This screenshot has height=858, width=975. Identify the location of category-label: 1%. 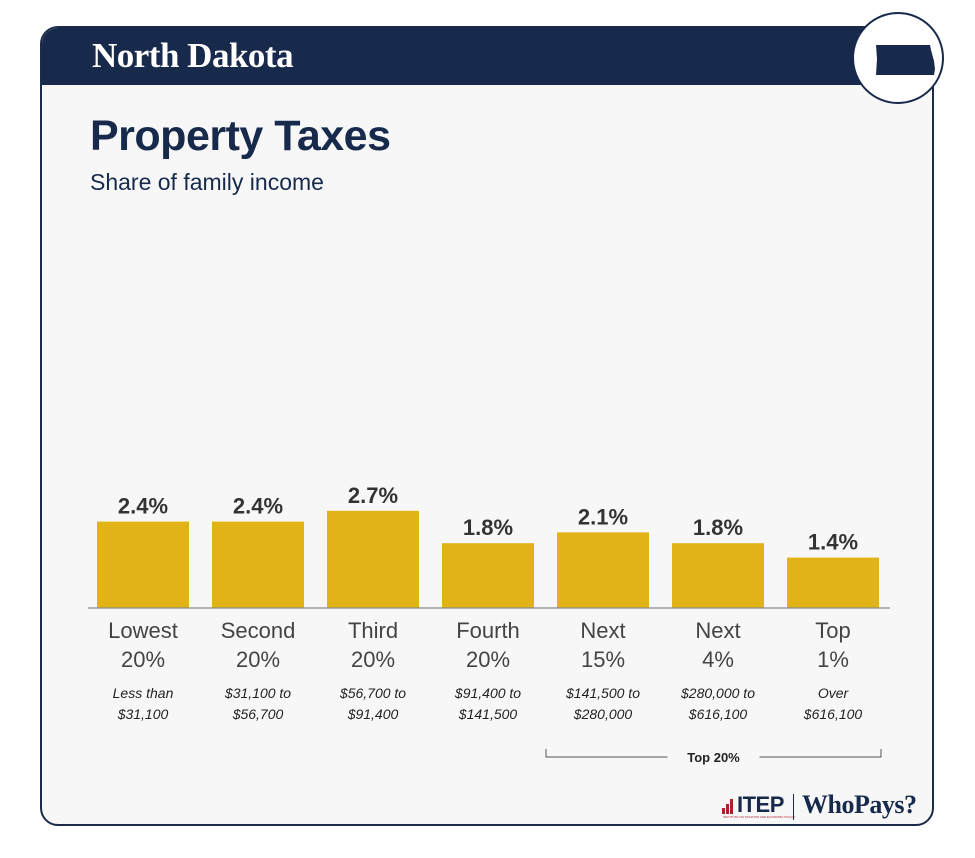
(833, 659).